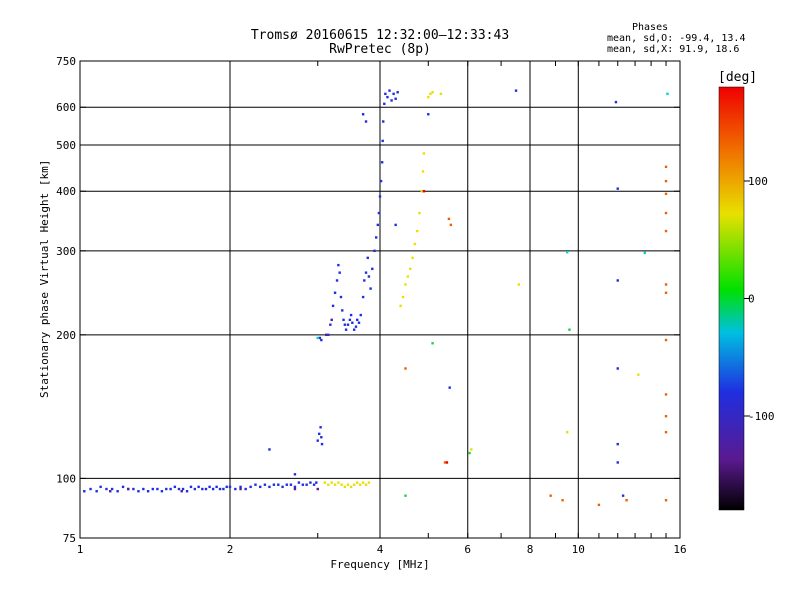  Describe the element at coordinates (66, 478) in the screenshot. I see `y-tick-label: 100` at that location.